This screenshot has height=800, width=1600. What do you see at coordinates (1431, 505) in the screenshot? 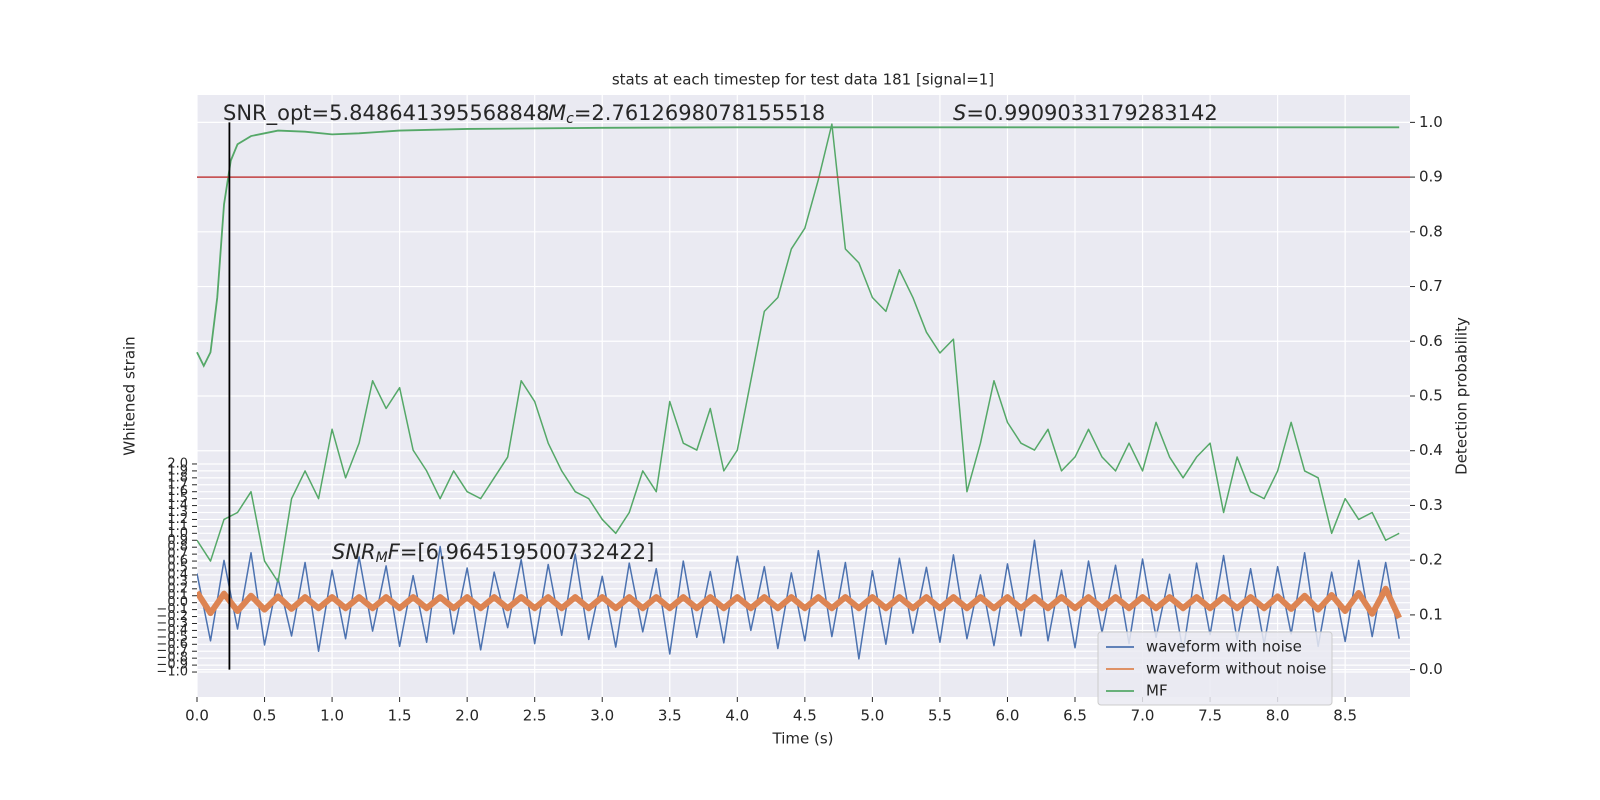
I see `y2-tick-label: 0.3` at bounding box center [1431, 505].